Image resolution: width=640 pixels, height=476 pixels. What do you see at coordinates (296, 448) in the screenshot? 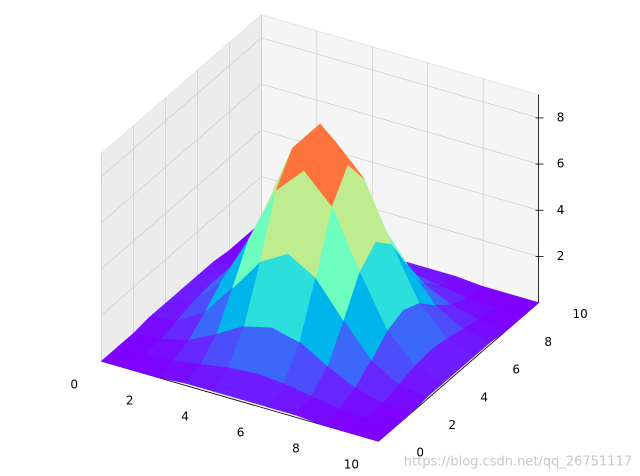
I see `x-tick-label: 8` at bounding box center [296, 448].